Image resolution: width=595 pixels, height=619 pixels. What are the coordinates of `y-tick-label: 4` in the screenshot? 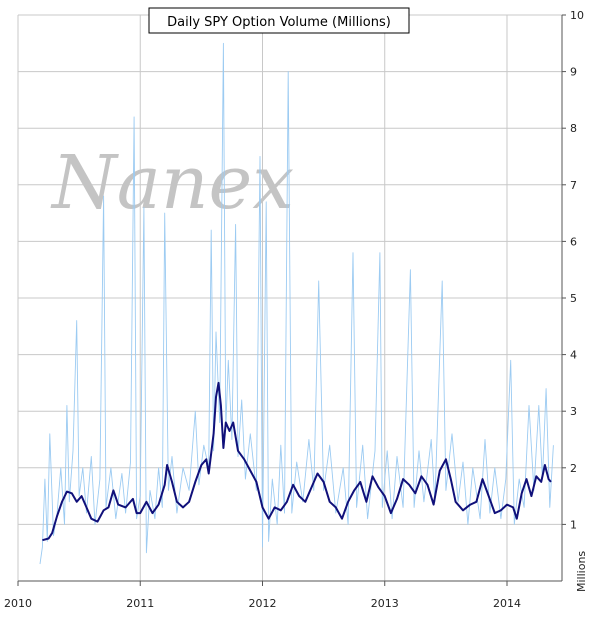 It's located at (573, 355).